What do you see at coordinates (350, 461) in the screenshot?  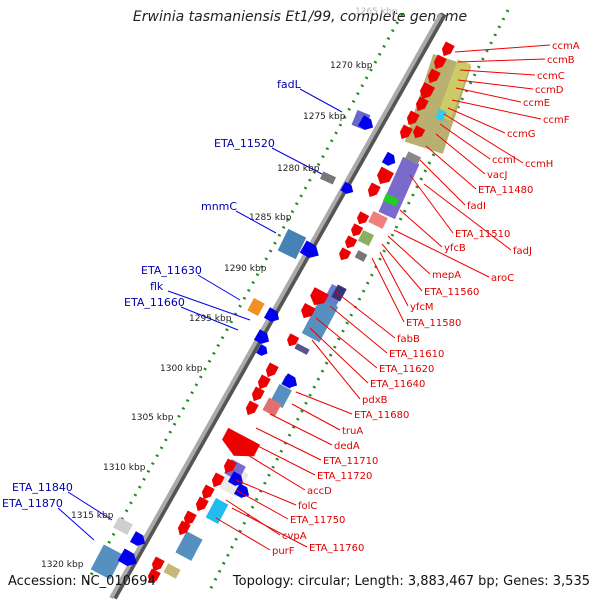 I see `gene-label-reverse: ETA_11710` at bounding box center [350, 461].